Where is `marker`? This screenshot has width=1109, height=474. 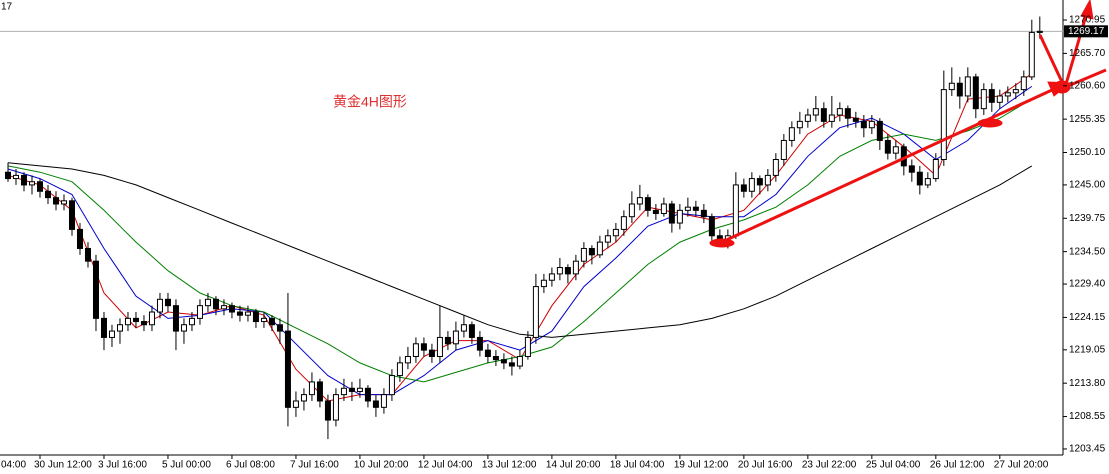 marker is located at coordinates (722, 243).